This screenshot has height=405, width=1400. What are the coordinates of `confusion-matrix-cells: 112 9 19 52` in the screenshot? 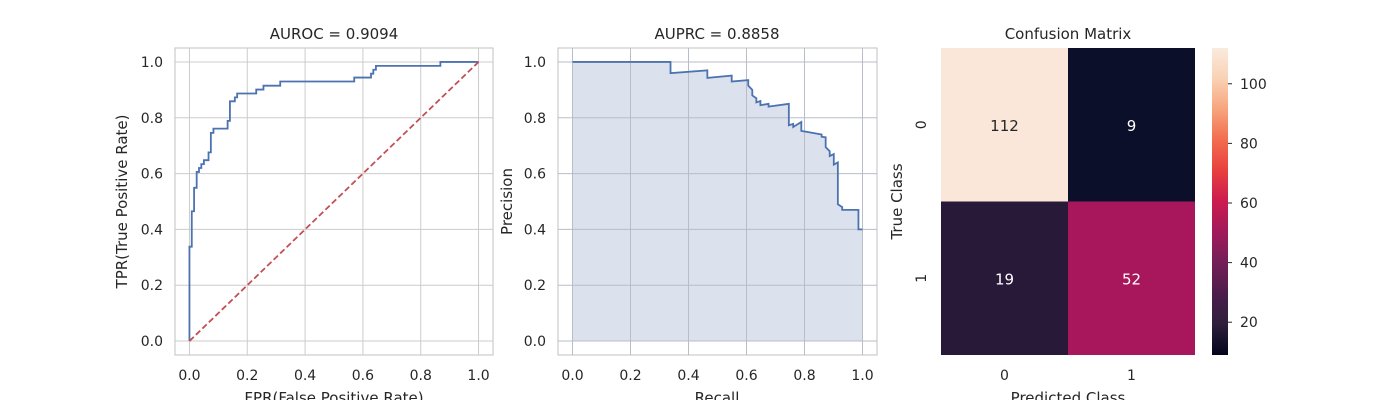 It's located at (1068, 201).